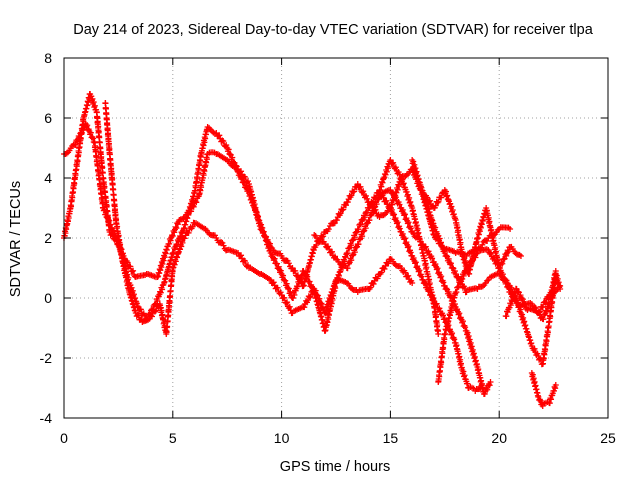 This screenshot has width=640, height=480. I want to click on y-tick-label: -2, so click(46, 358).